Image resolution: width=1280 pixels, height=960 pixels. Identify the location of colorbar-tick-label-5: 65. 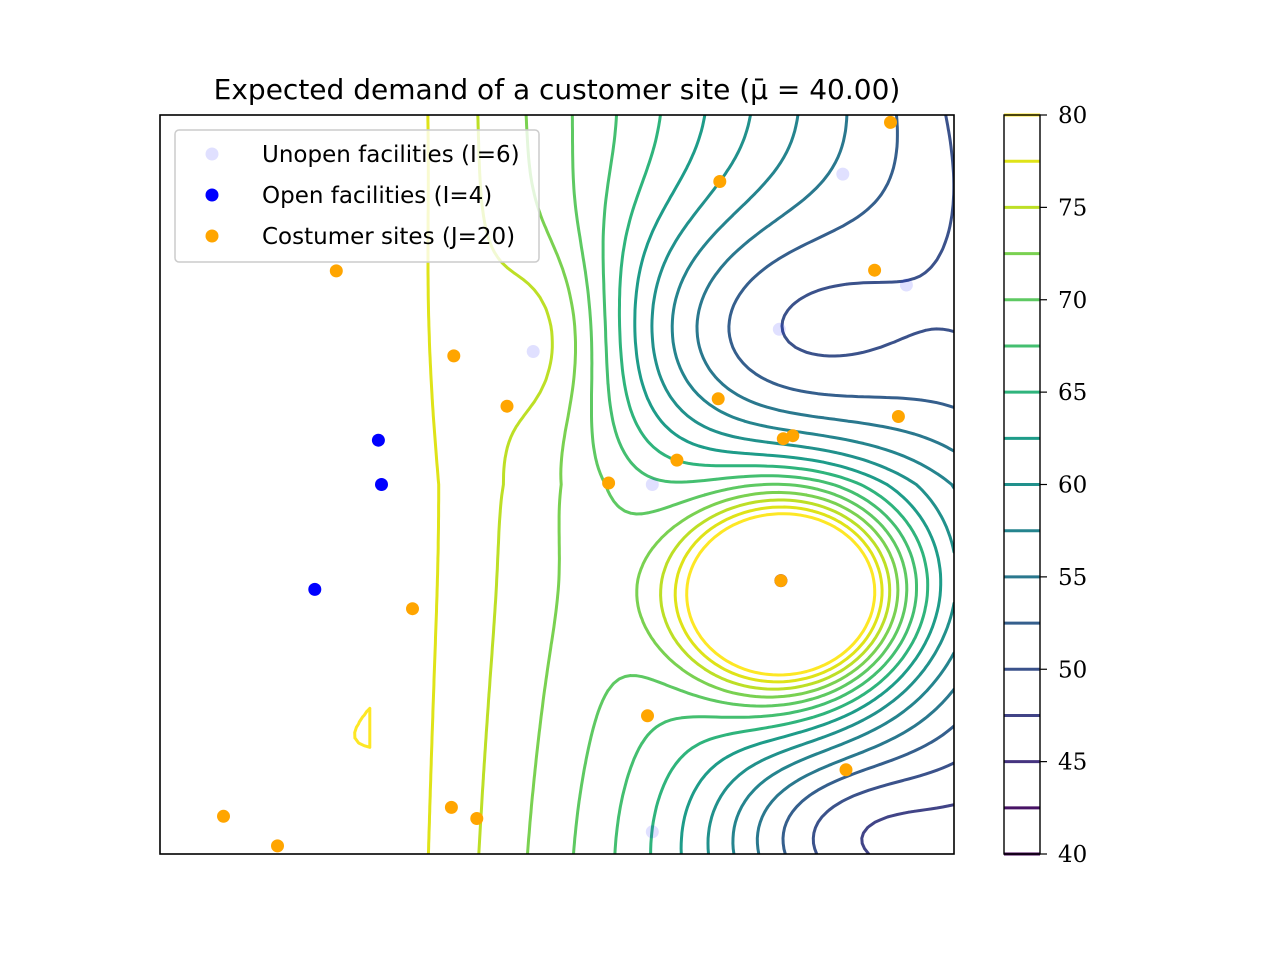
(1072, 393).